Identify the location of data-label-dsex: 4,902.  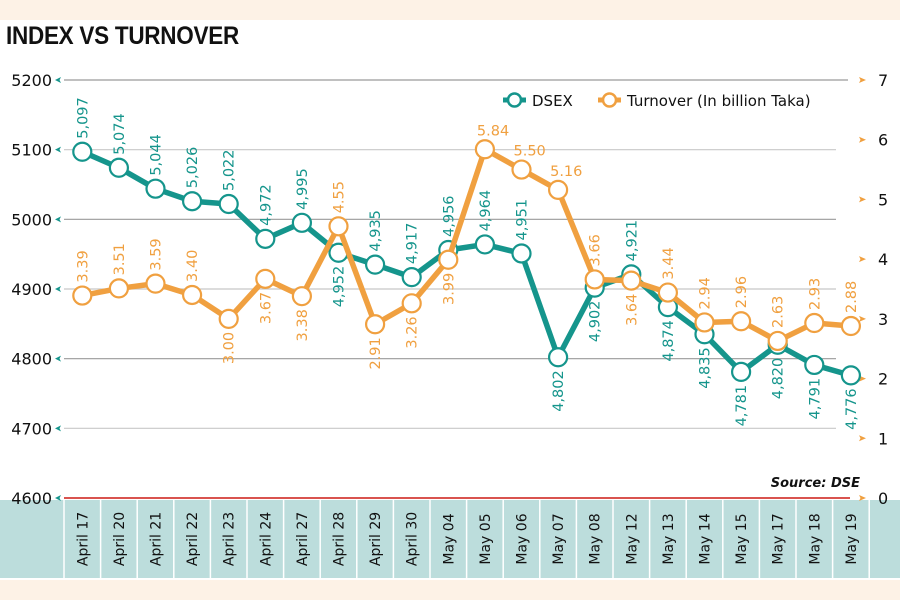
(596, 322).